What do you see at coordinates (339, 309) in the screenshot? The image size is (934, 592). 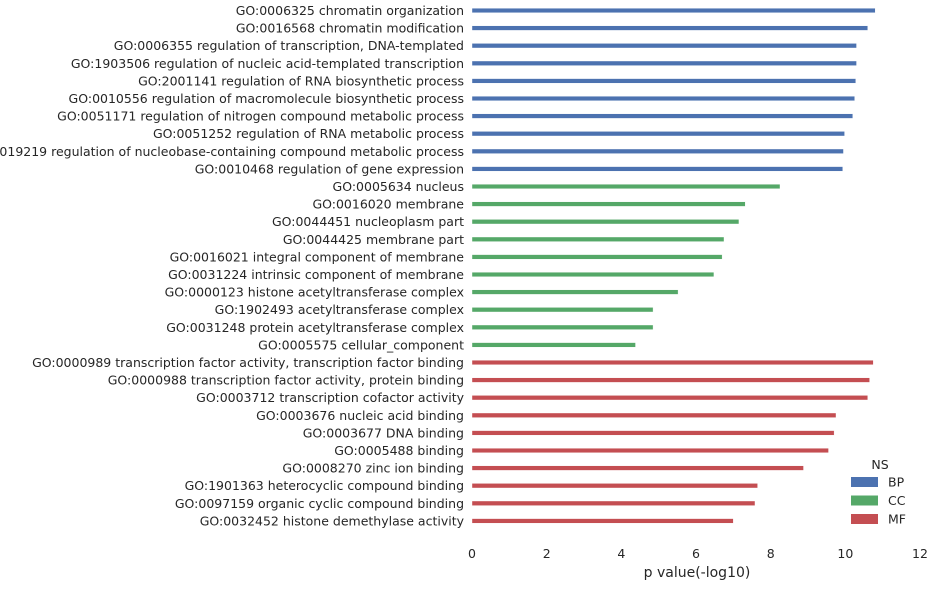 I see `category-label: GO:1902493 acetyltransferase complex` at bounding box center [339, 309].